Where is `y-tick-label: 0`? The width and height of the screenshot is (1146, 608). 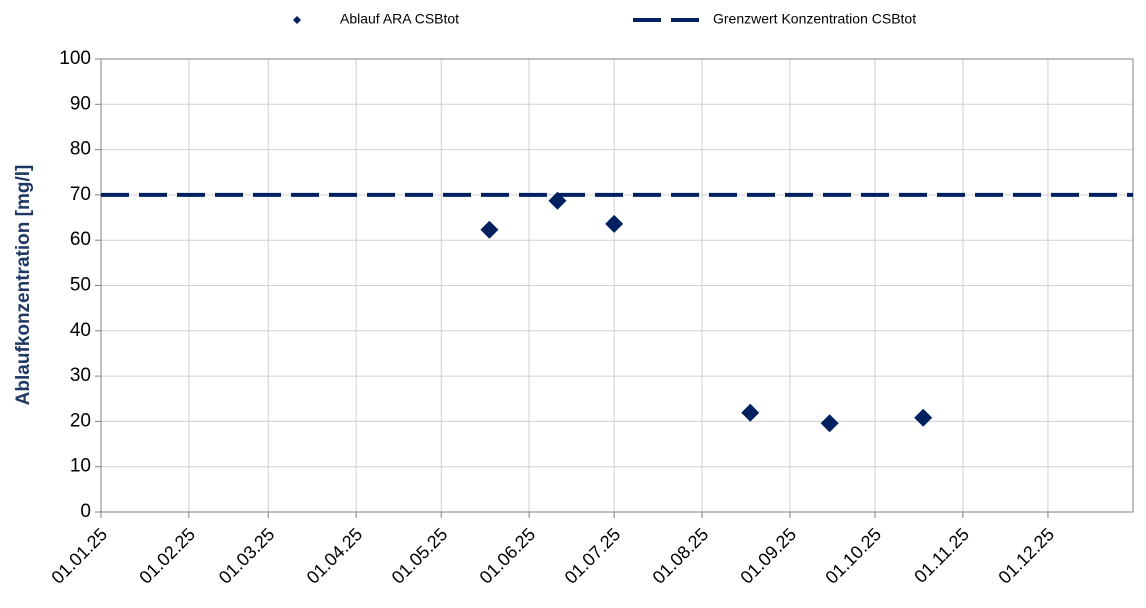 y-tick-label: 0 is located at coordinates (85, 511).